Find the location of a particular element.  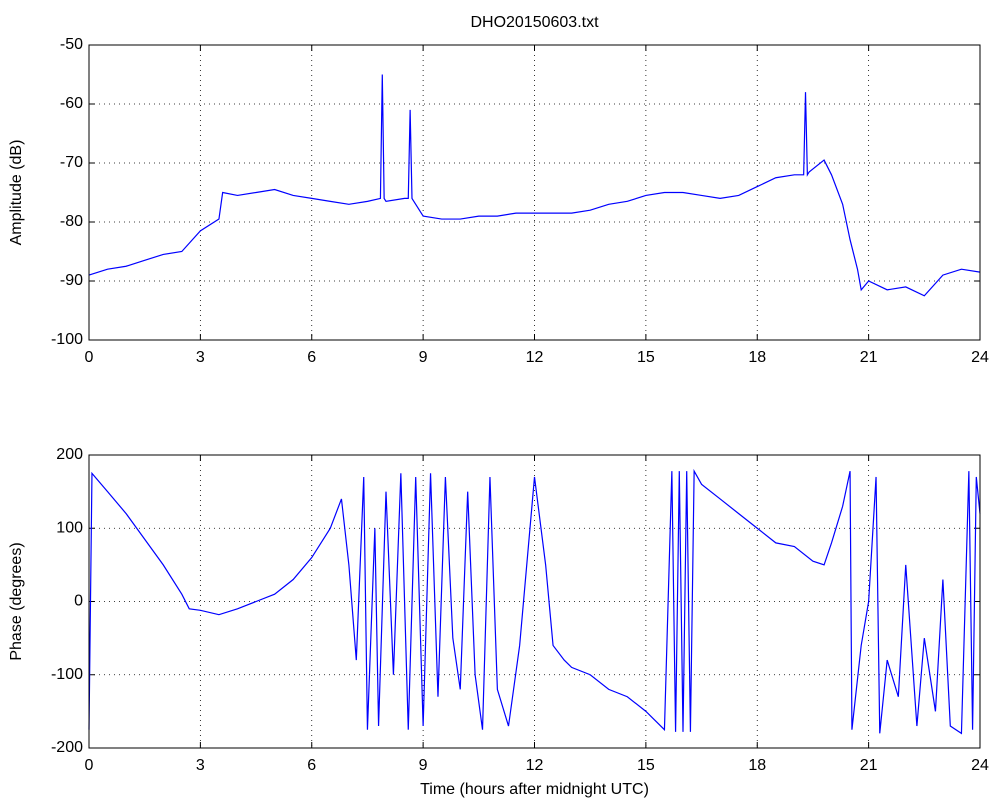

y-tick-label: 200 is located at coordinates (69, 454).